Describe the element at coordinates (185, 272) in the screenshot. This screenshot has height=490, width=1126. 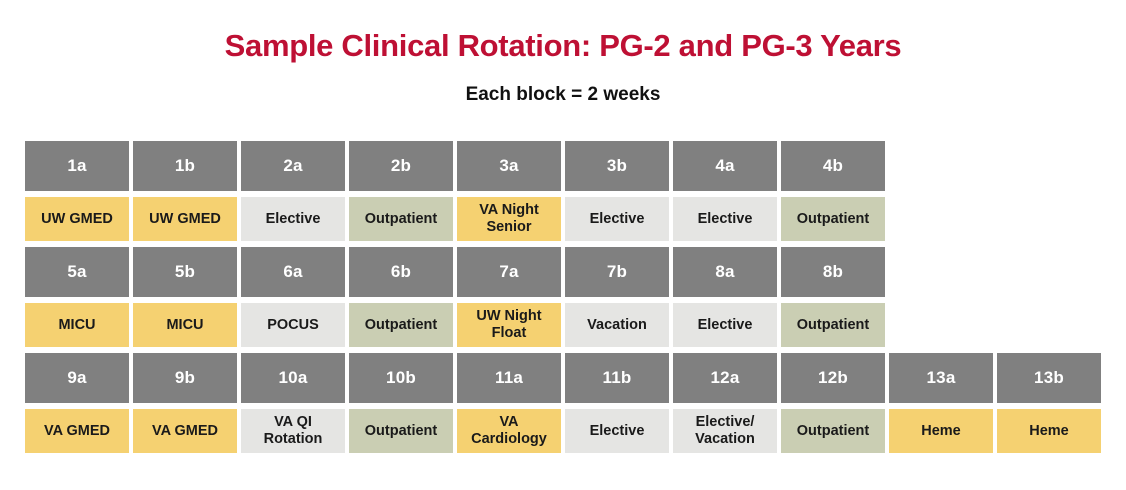
I see `block-header-5b: 5b` at that location.